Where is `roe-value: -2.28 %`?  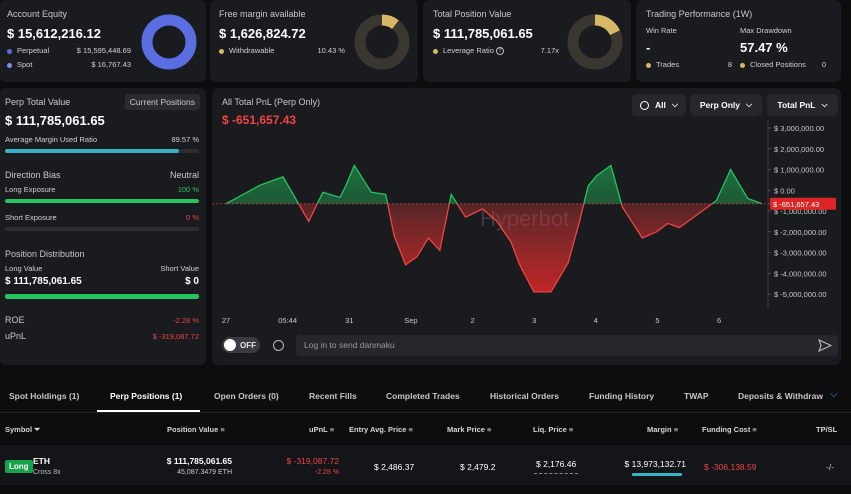
roe-value: -2.28 % is located at coordinates (186, 320).